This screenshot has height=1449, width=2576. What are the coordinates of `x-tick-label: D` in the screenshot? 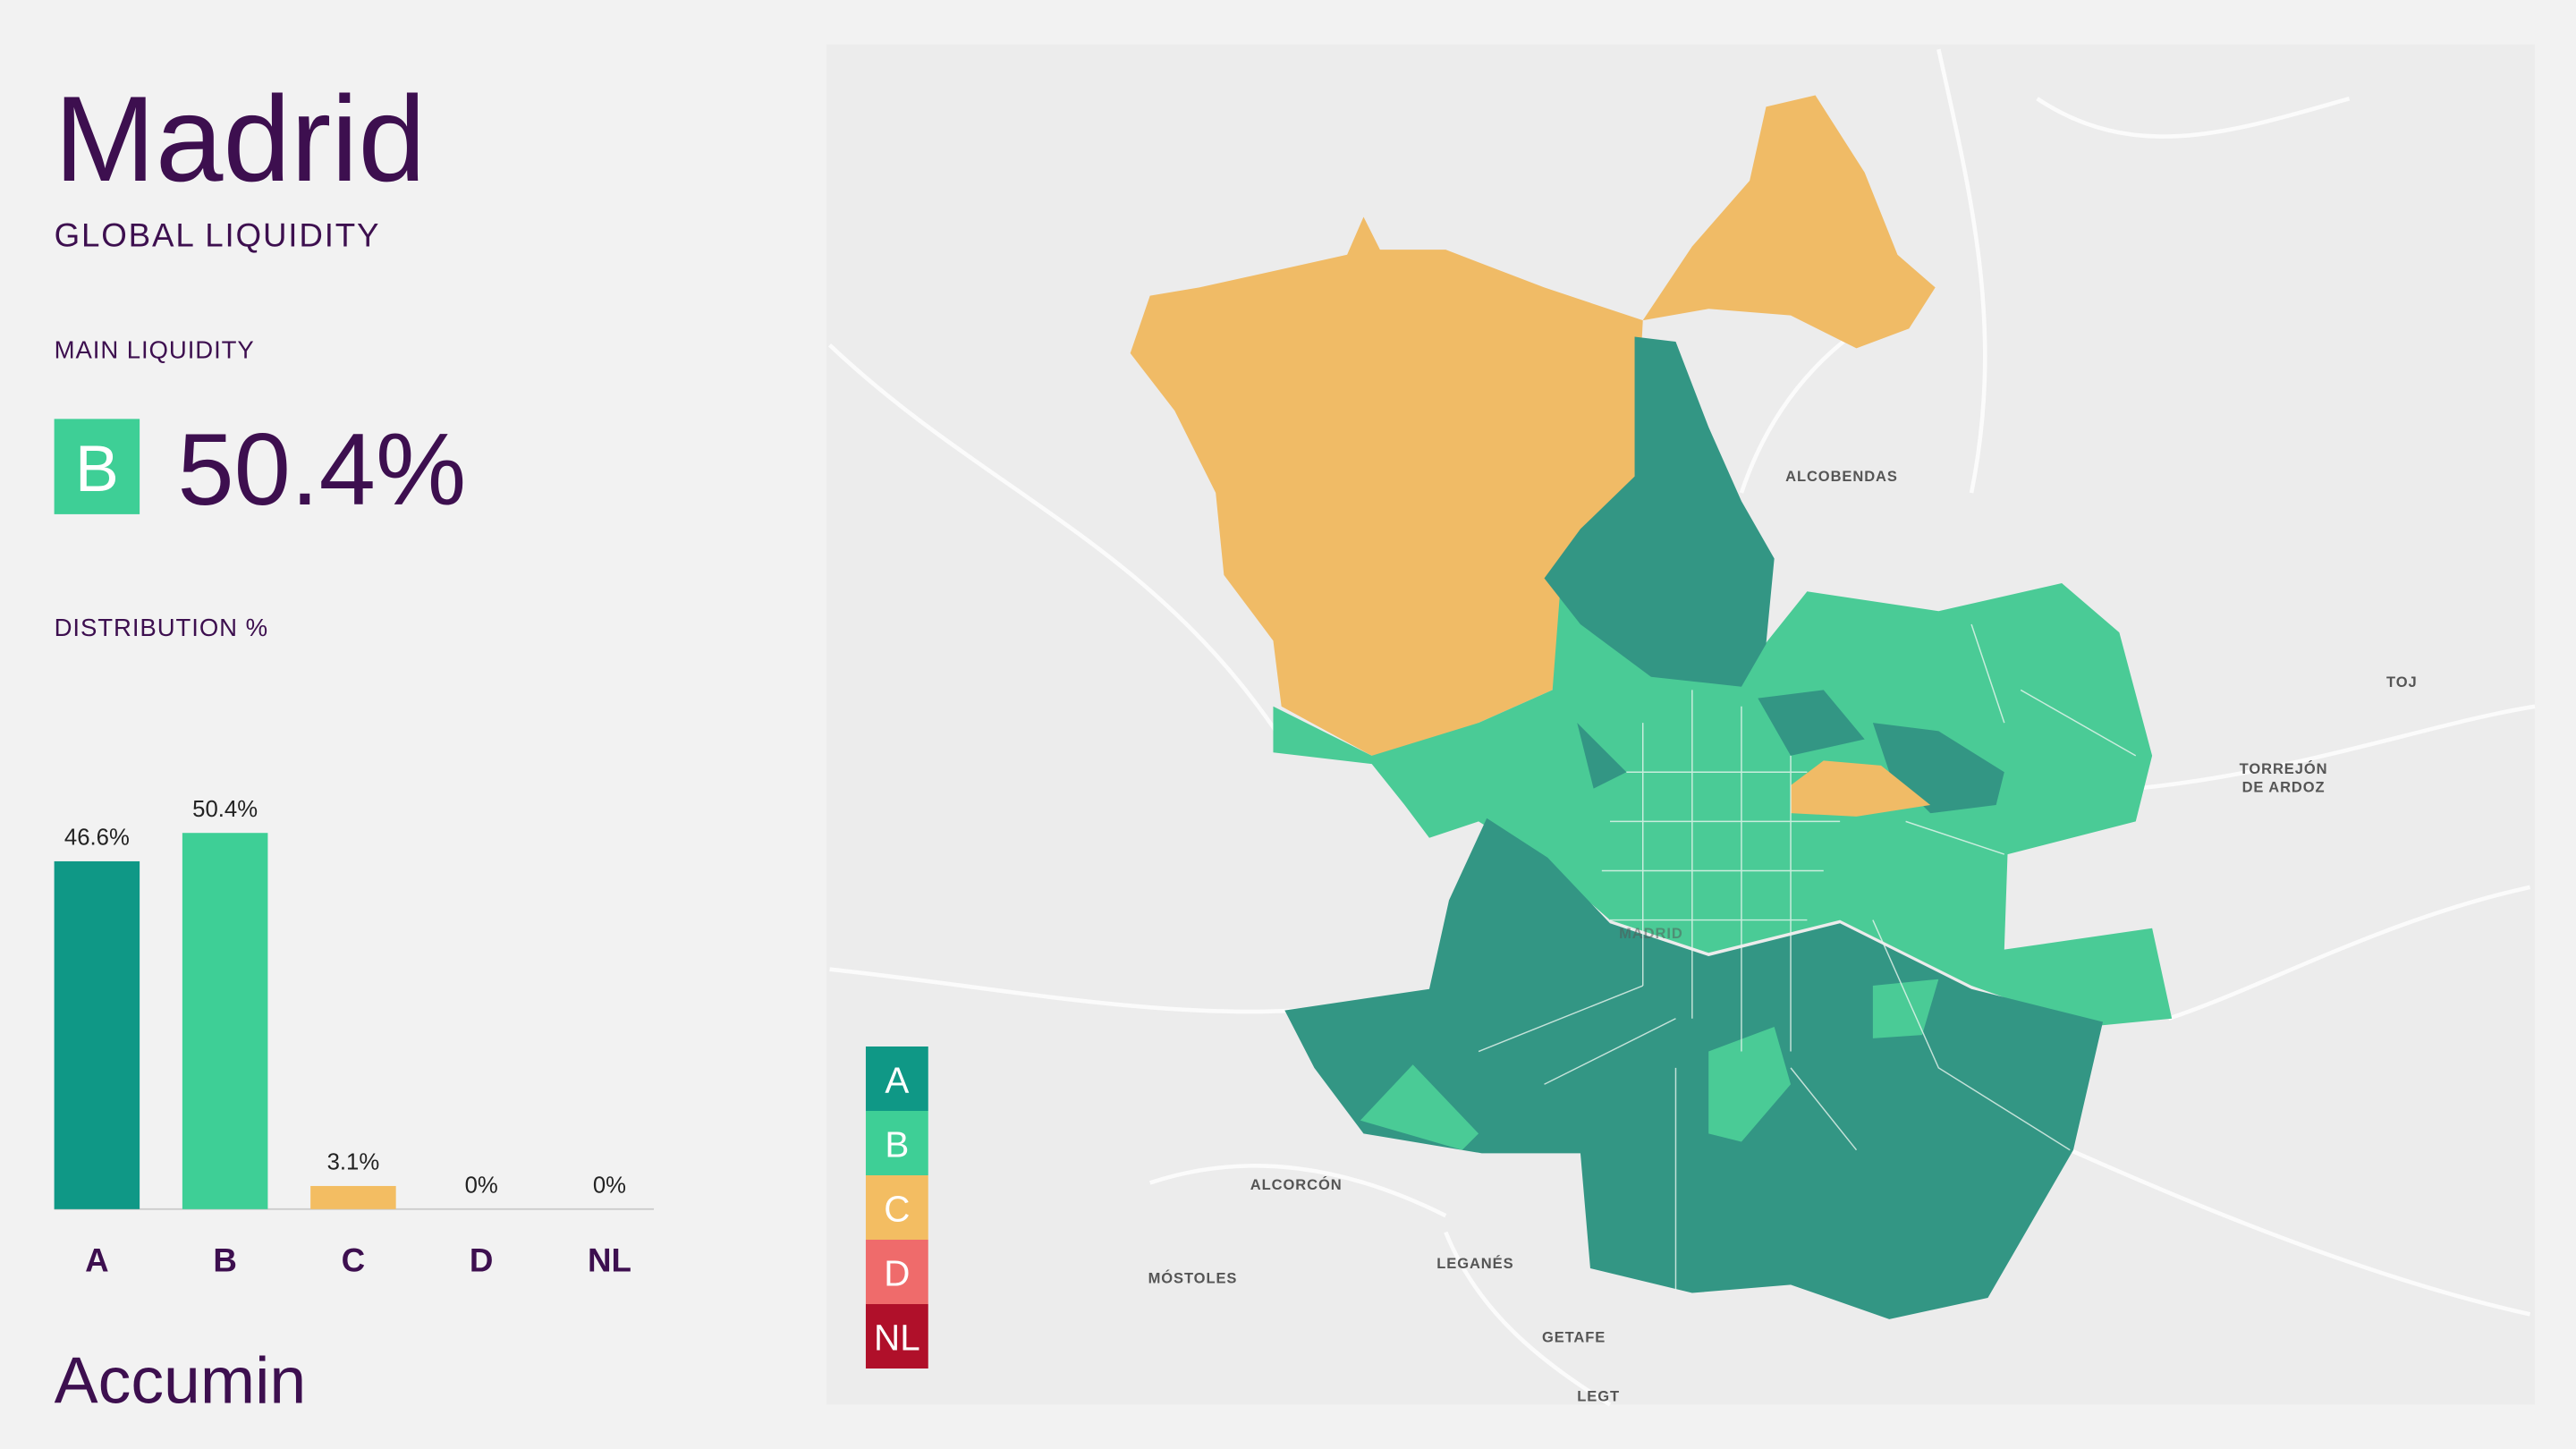 It's located at (482, 1260).